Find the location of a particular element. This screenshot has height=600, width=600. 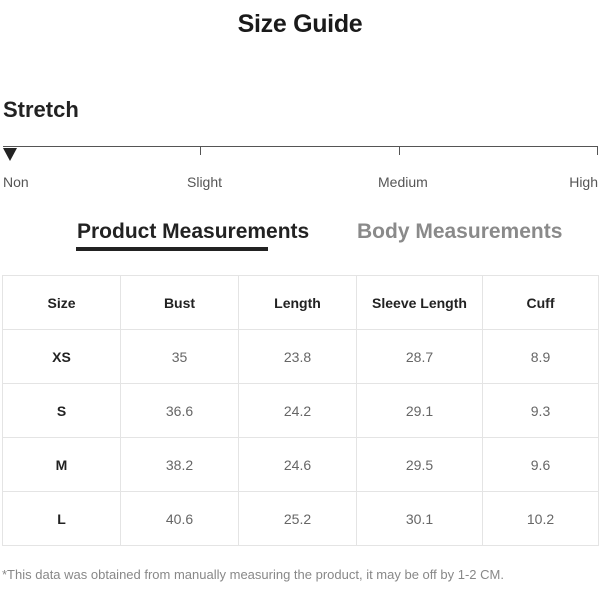

cuff-cell: 10.2 is located at coordinates (540, 518).